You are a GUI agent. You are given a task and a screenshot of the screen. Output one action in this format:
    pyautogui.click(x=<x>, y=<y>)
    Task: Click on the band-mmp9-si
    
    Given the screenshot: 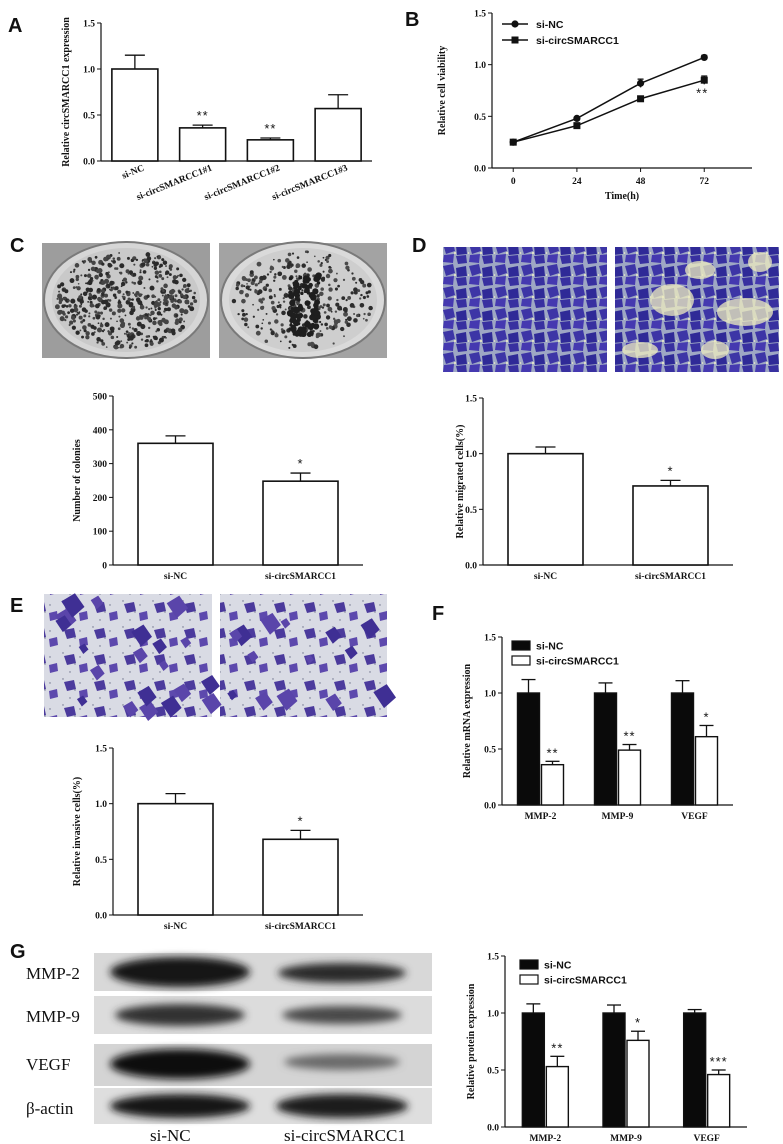 What is the action you would take?
    pyautogui.click(x=342, y=1015)
    